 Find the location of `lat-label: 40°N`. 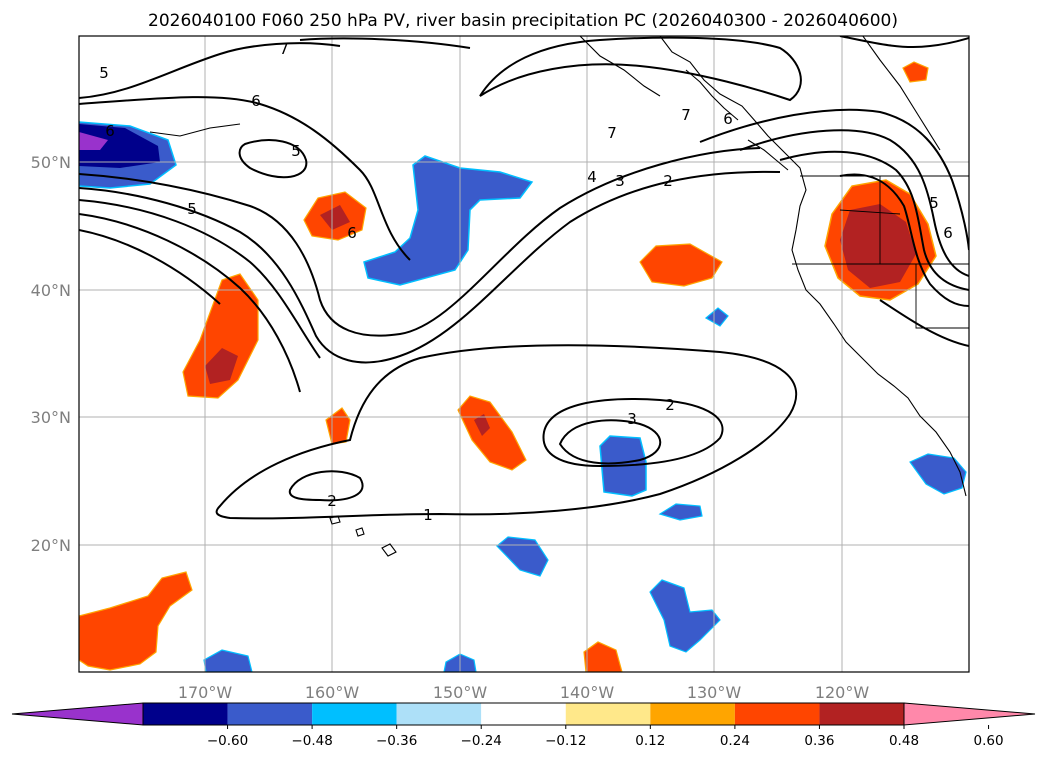

lat-label: 40°N is located at coordinates (51, 290).